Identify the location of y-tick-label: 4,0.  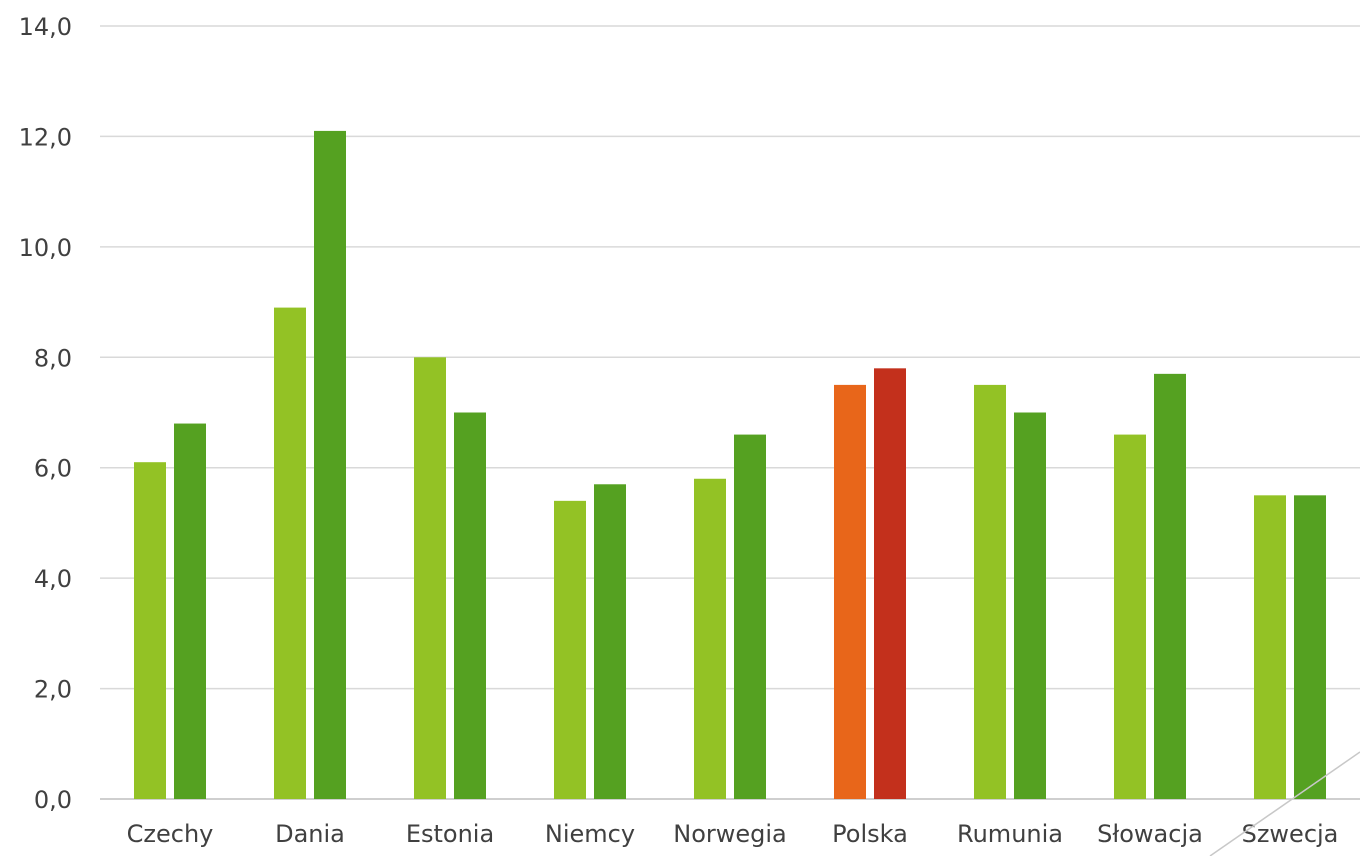
(53, 579).